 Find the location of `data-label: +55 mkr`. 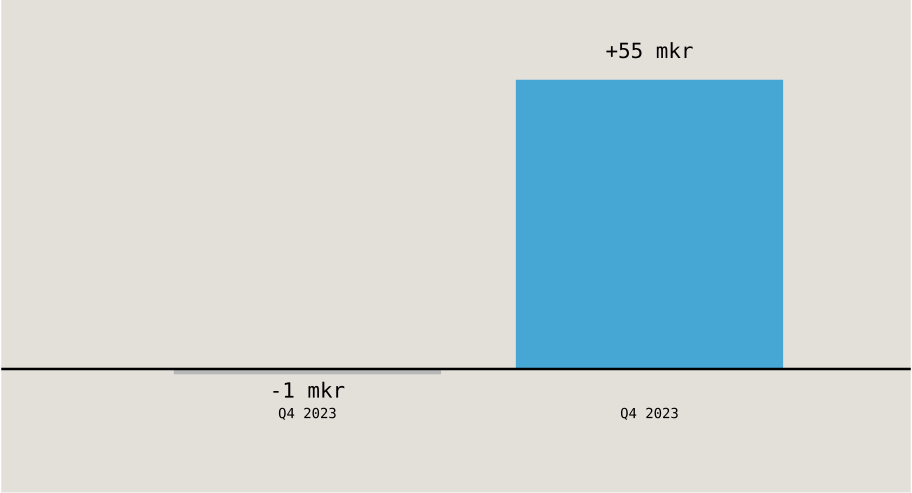

data-label: +55 mkr is located at coordinates (649, 50).